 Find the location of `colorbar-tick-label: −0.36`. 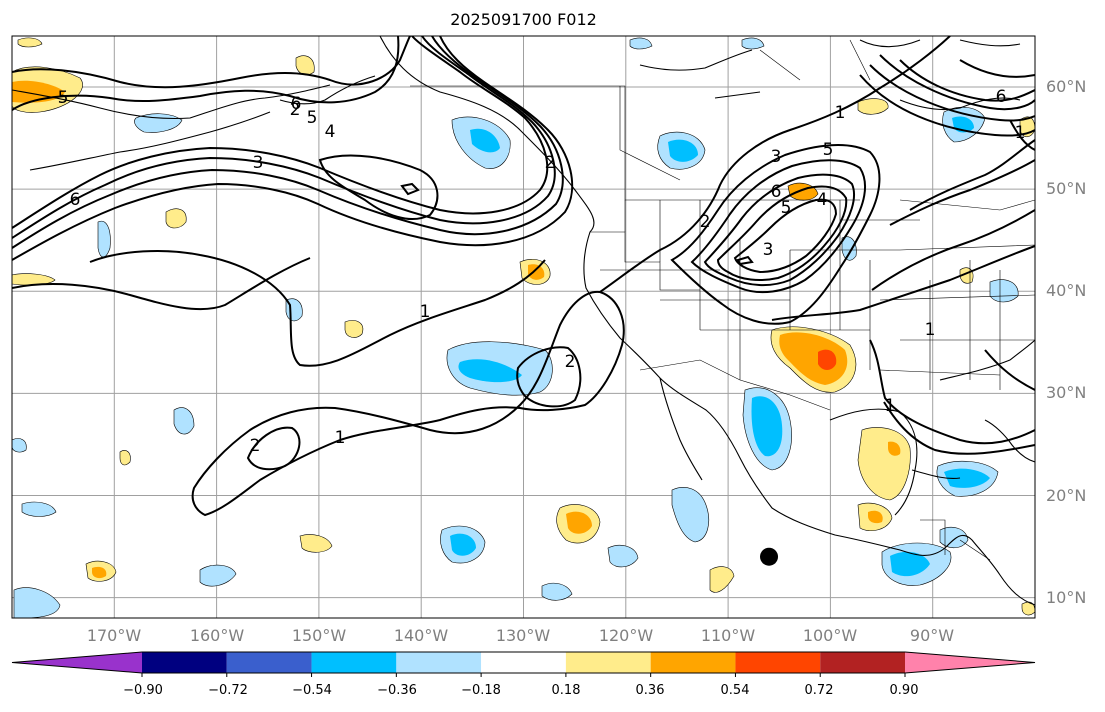

colorbar-tick-label: −0.36 is located at coordinates (397, 690).